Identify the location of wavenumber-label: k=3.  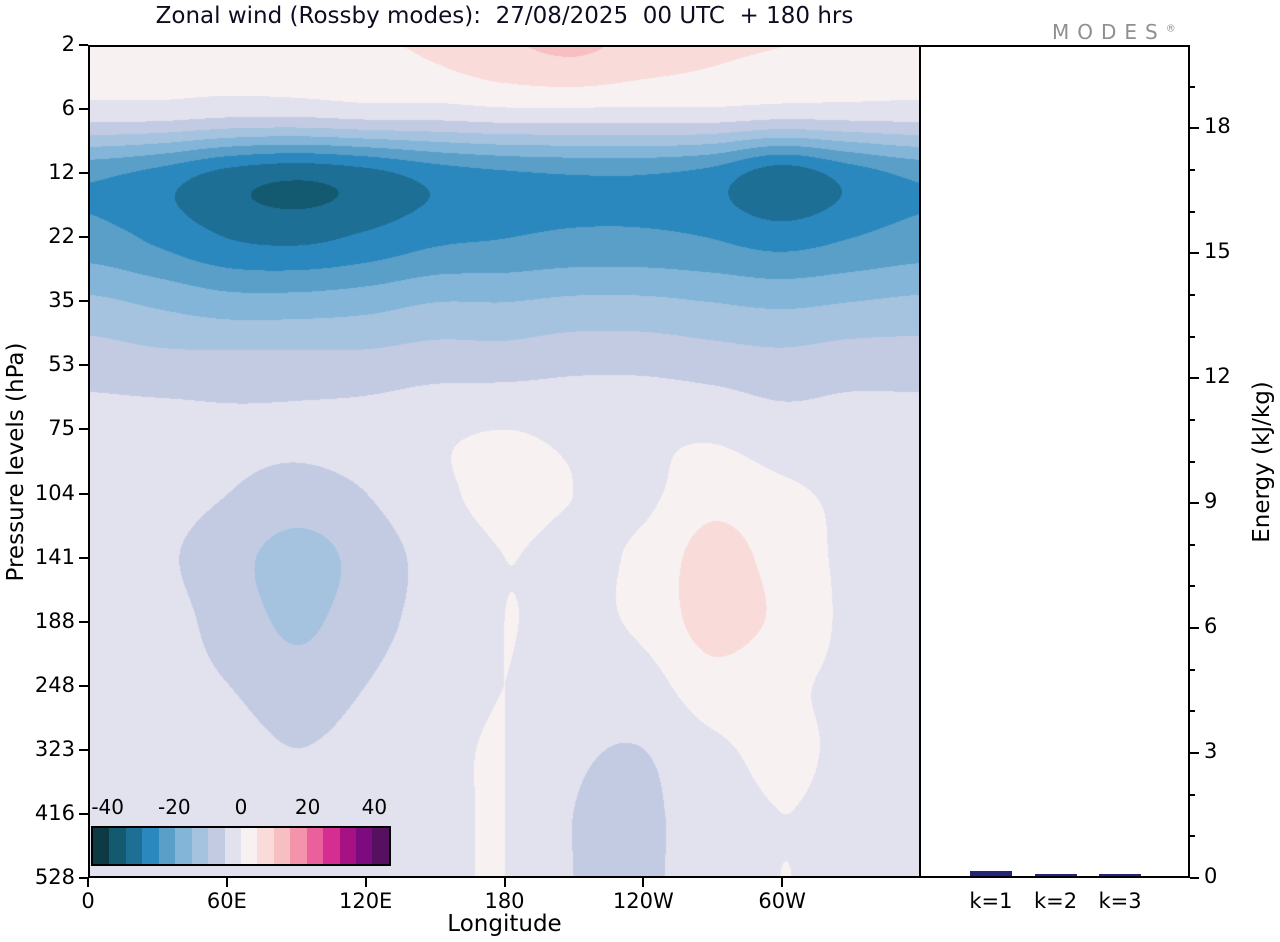
(1120, 901).